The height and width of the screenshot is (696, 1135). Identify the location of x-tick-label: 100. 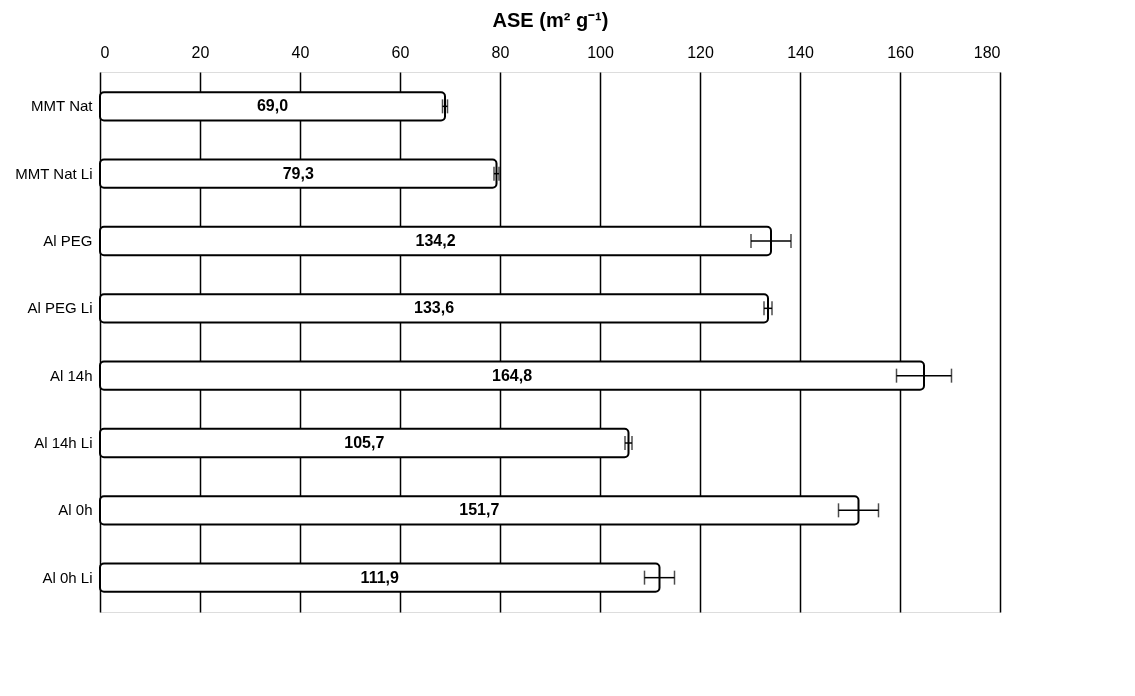
(600, 52).